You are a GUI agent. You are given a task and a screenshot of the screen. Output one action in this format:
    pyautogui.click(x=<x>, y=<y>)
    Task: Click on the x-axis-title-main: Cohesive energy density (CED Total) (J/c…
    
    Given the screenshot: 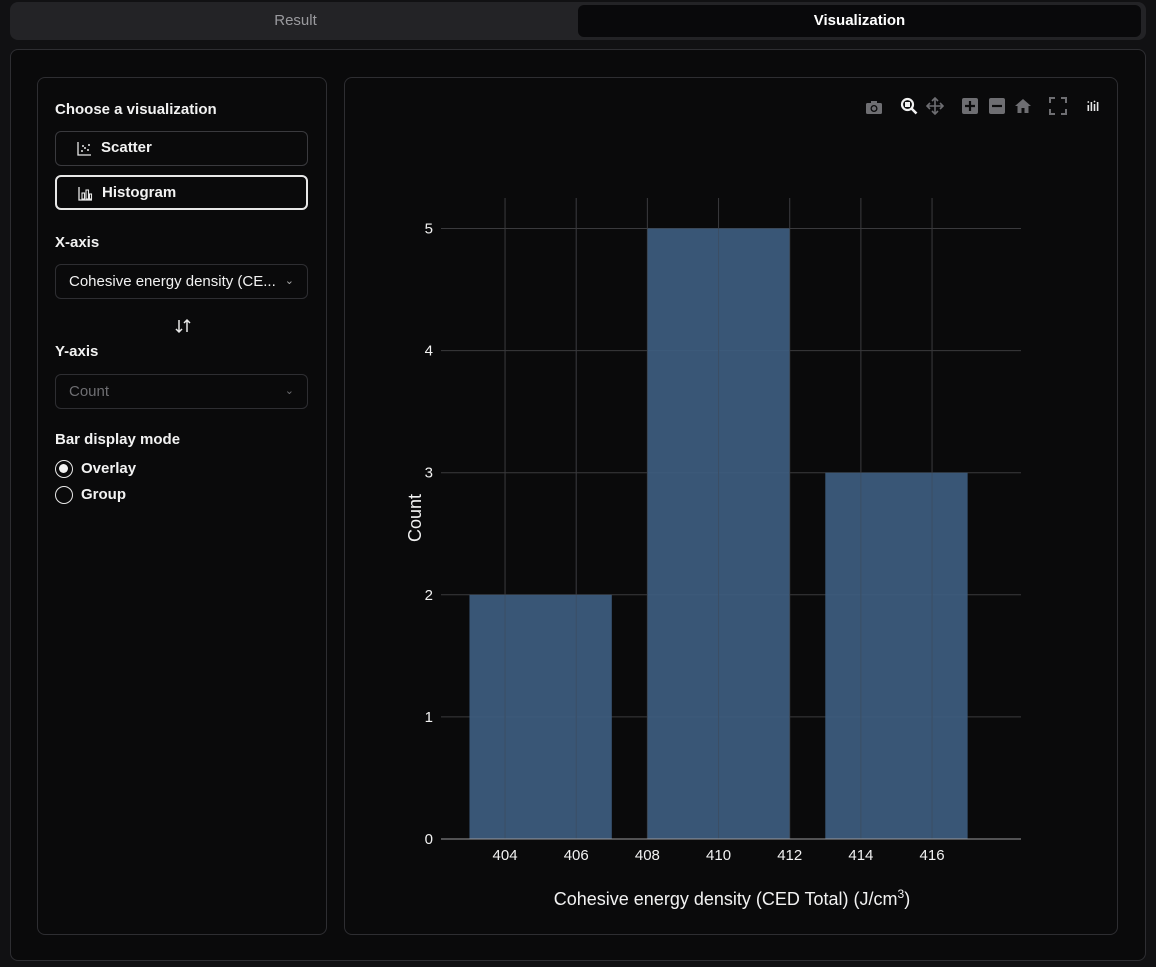 What is the action you would take?
    pyautogui.click(x=726, y=899)
    